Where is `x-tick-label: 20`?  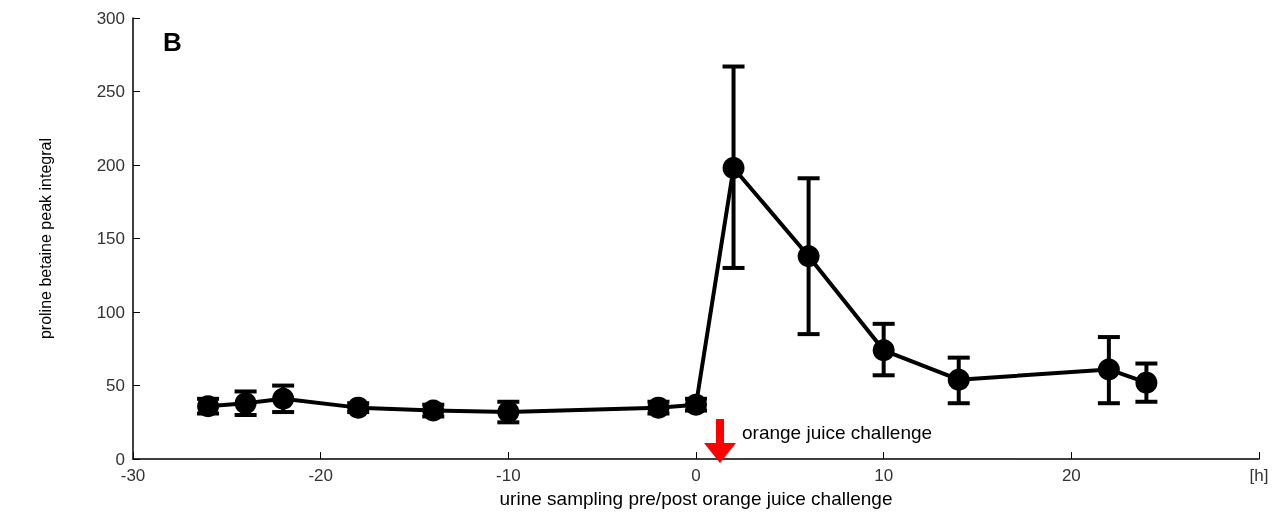 x-tick-label: 20 is located at coordinates (1071, 476).